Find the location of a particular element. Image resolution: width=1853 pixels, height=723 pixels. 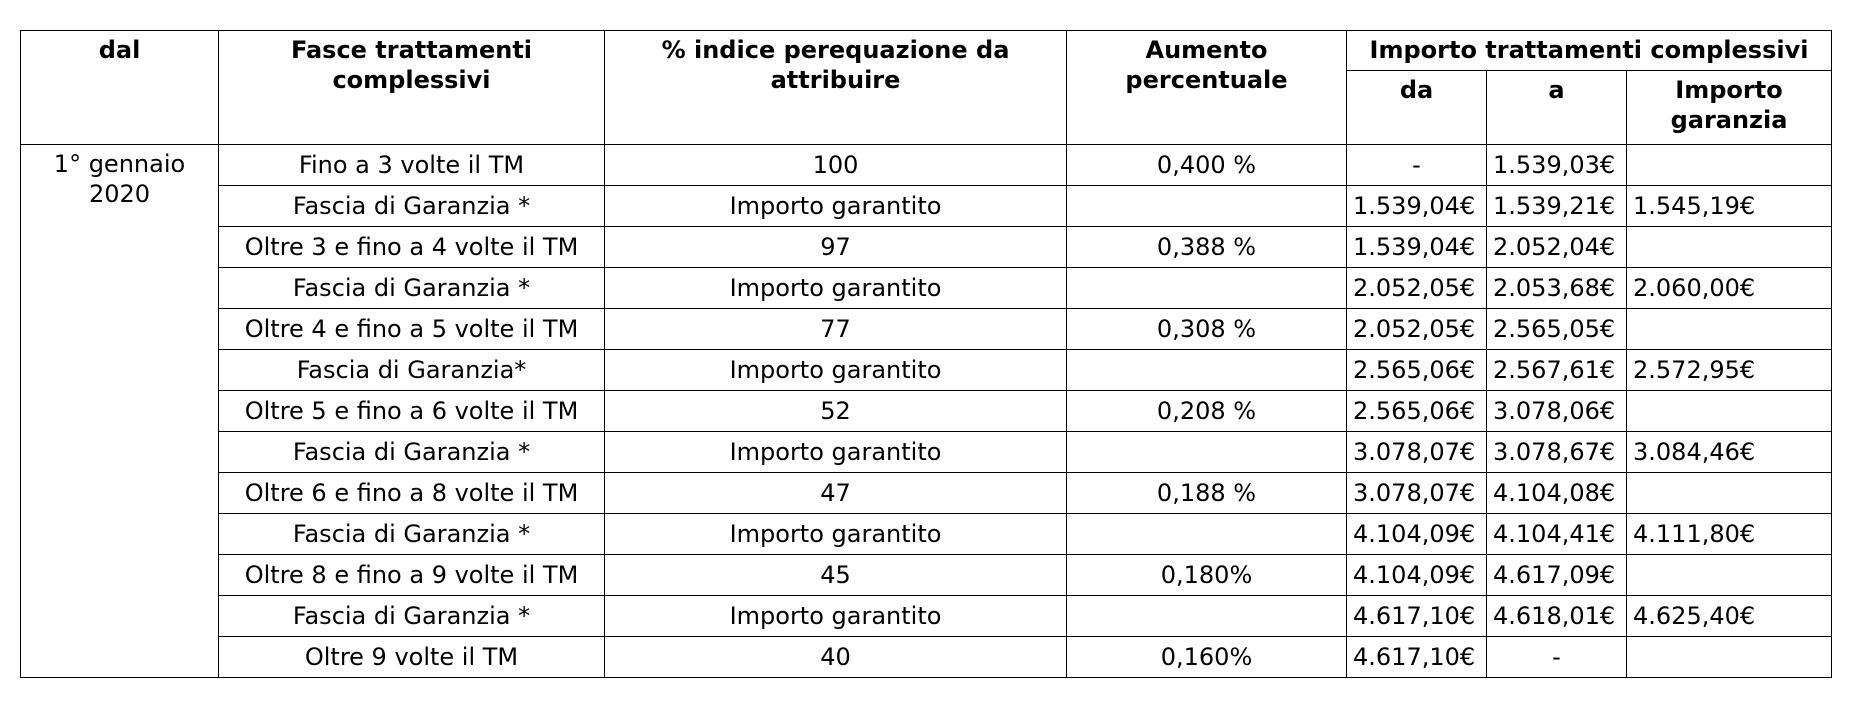

fascia-cell: Fascia di Garanzia* is located at coordinates (411, 370).